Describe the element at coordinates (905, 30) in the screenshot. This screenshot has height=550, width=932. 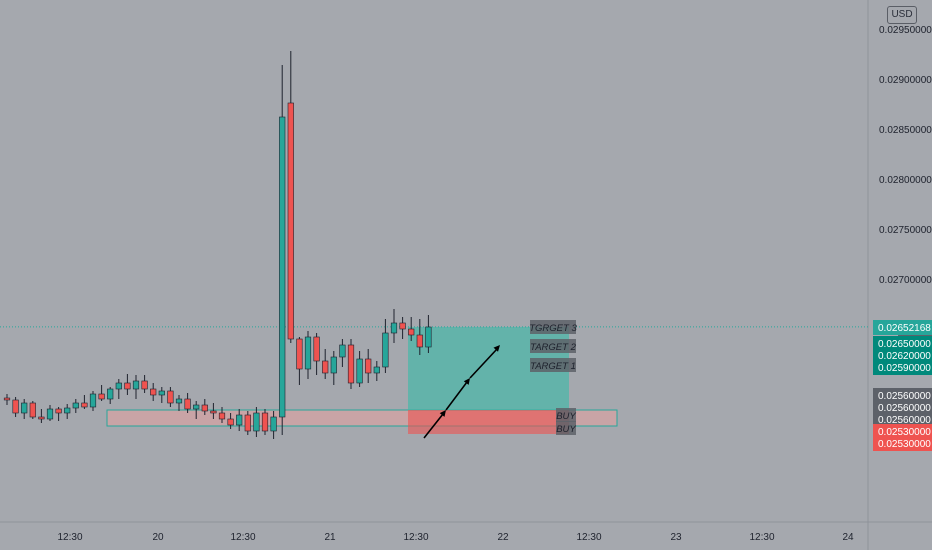
I see `y-tick-label: 0.02950000` at that location.